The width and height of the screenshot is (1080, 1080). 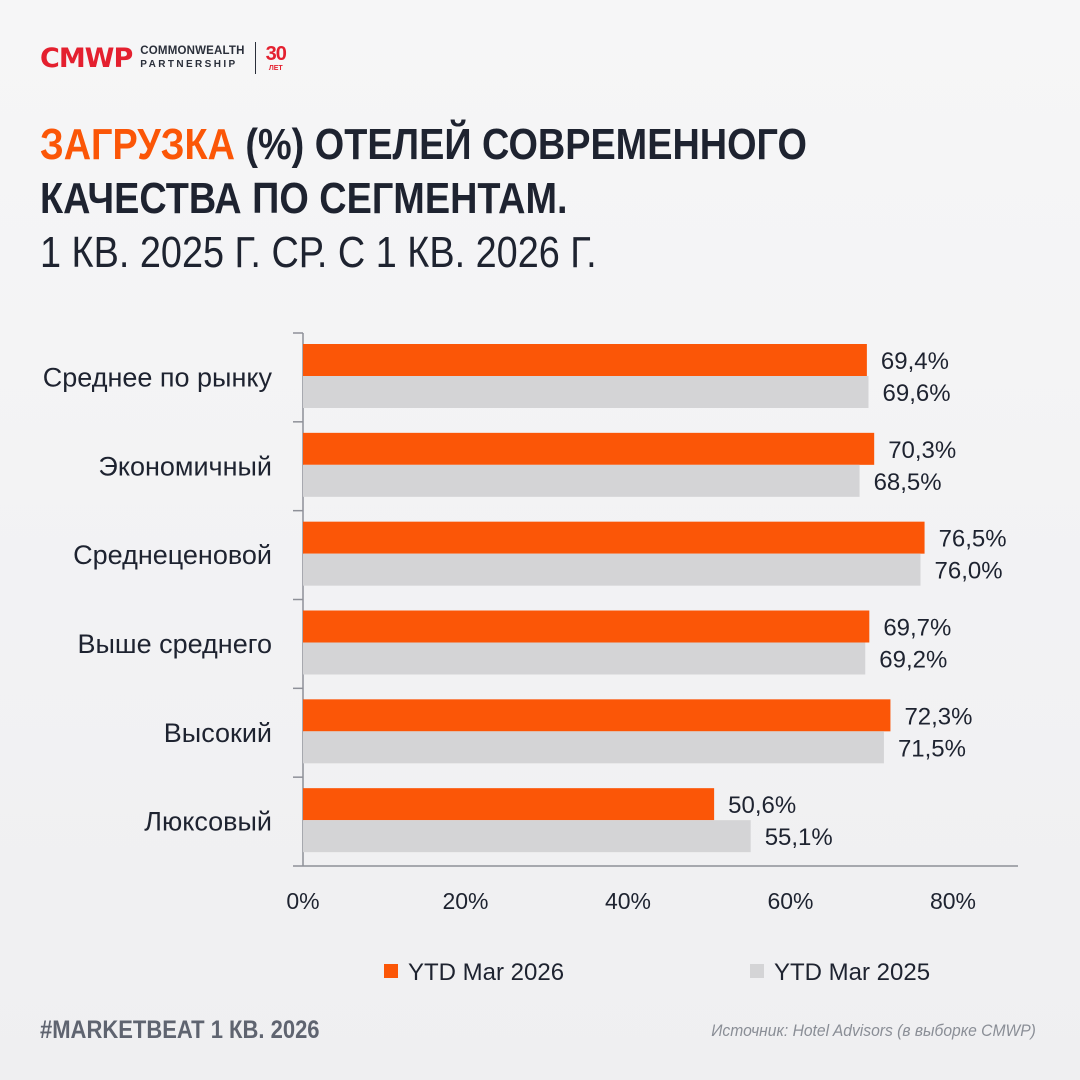 I want to click on title-line-1: ЗАГРУЗКА (%) ОТЕЛЕЙ СОВРЕМЕННОГО, so click(x=470, y=145).